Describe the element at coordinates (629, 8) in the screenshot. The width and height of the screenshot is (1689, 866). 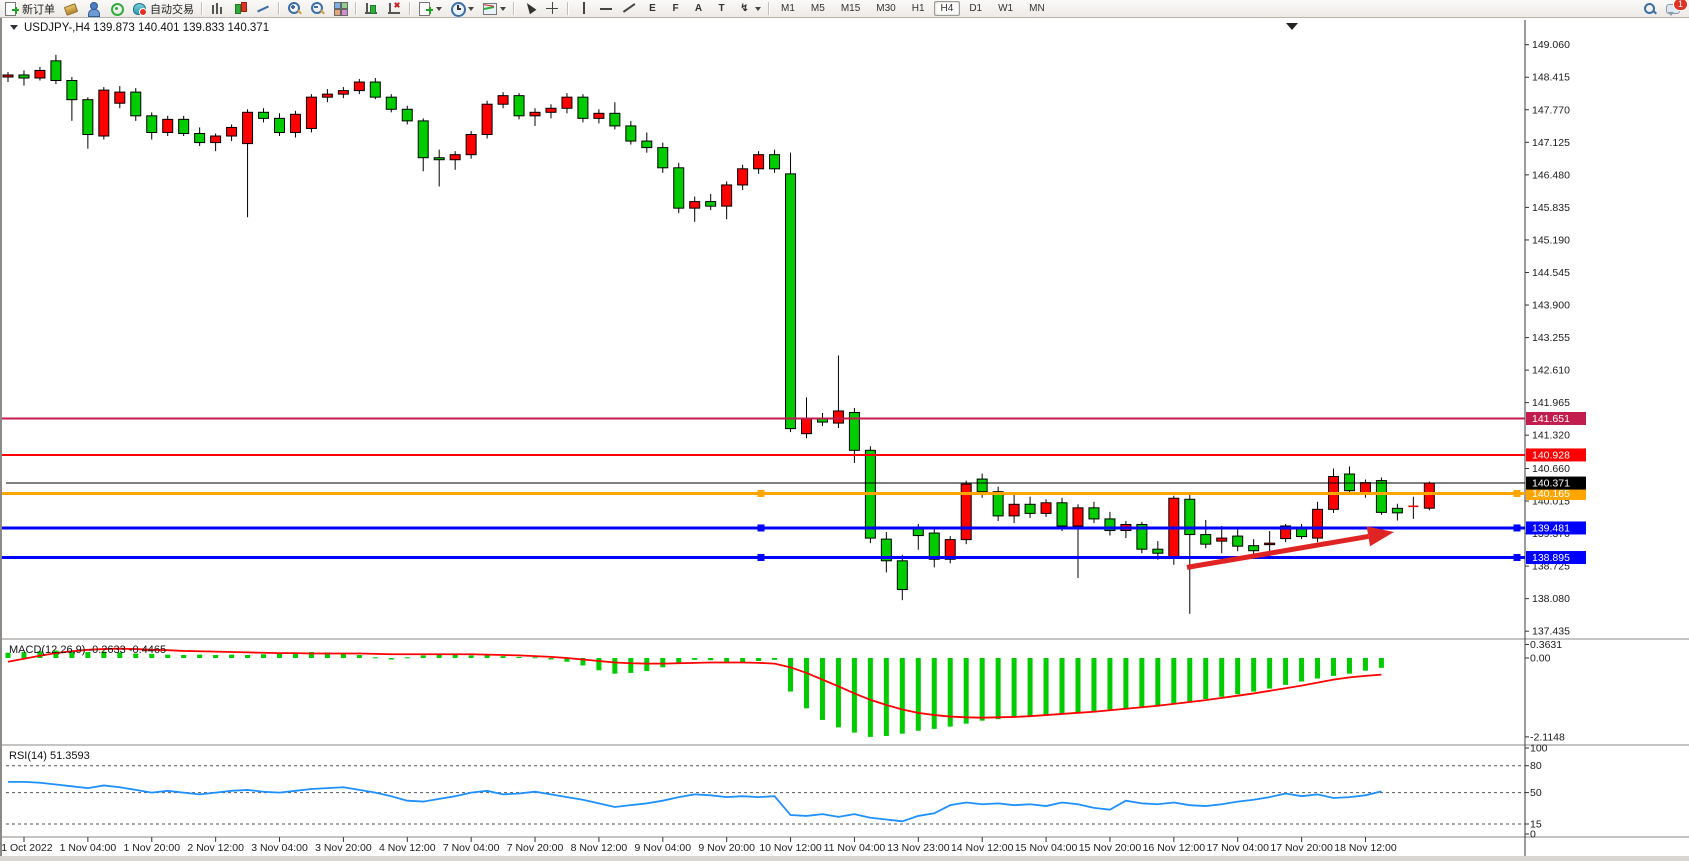
I see `trendline-button` at that location.